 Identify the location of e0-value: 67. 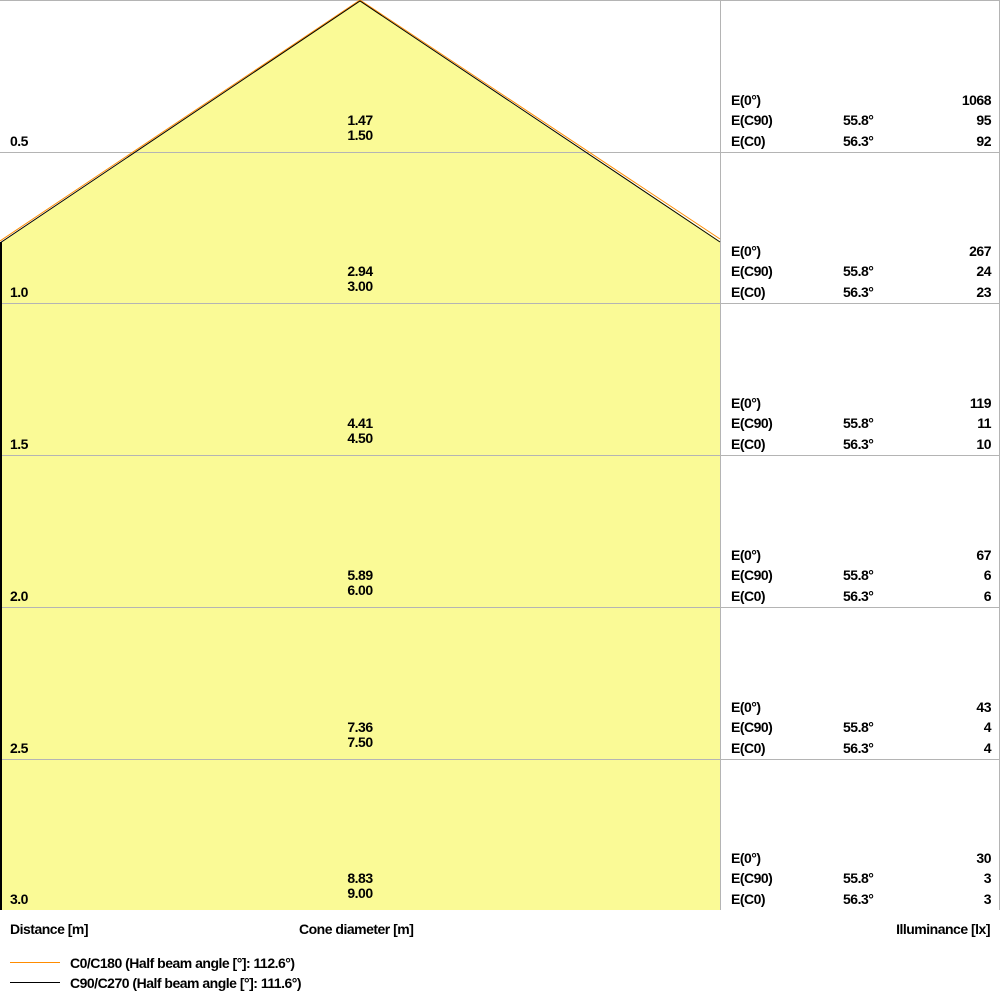
(983, 555).